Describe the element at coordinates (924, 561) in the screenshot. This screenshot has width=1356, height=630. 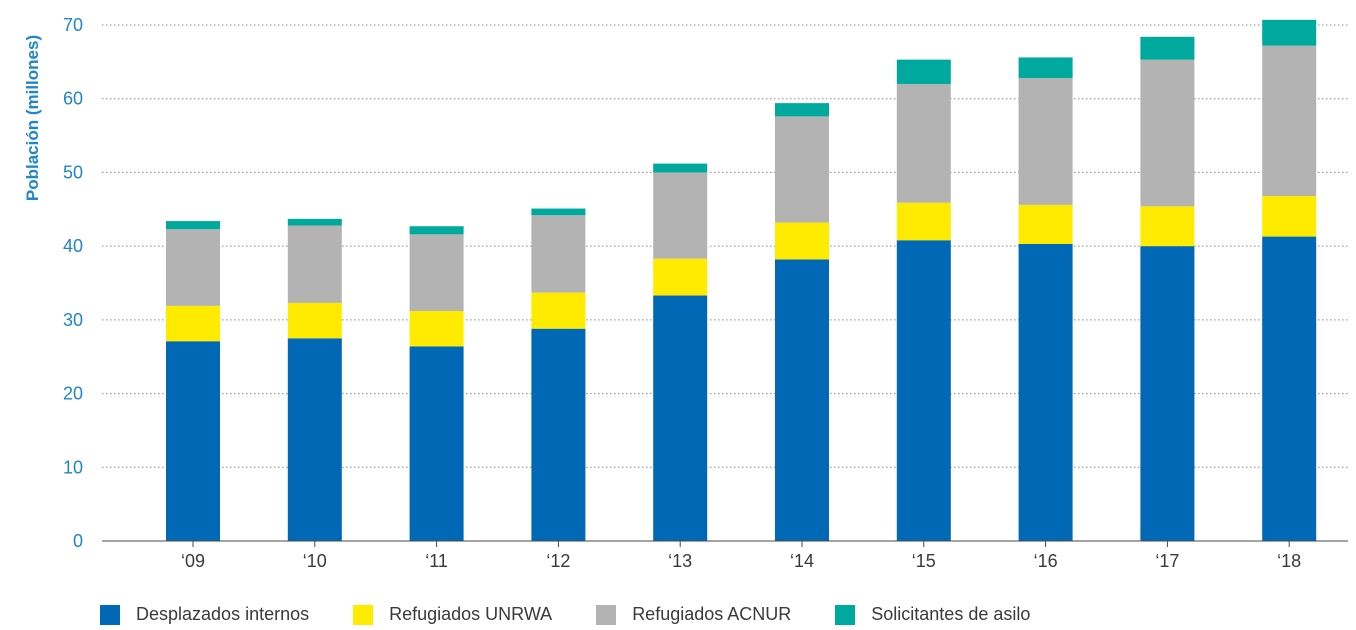
I see `x-tick-label: ‘15` at that location.